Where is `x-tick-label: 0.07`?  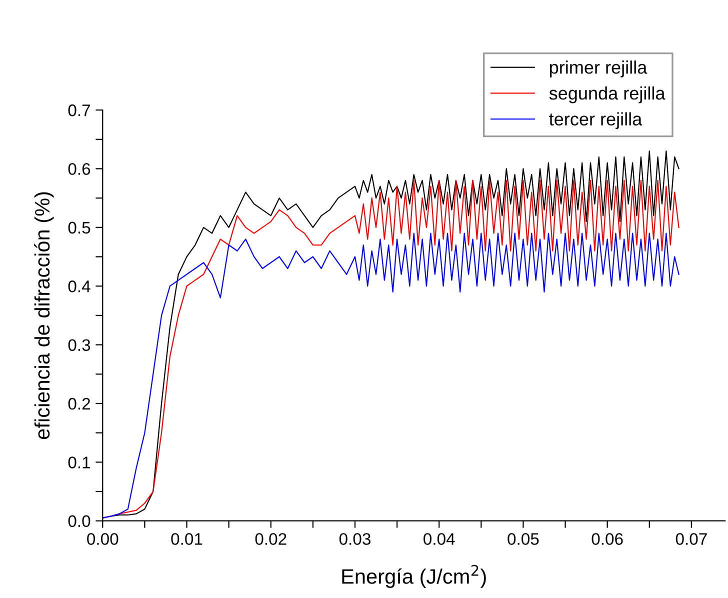 x-tick-label: 0.07 is located at coordinates (691, 539).